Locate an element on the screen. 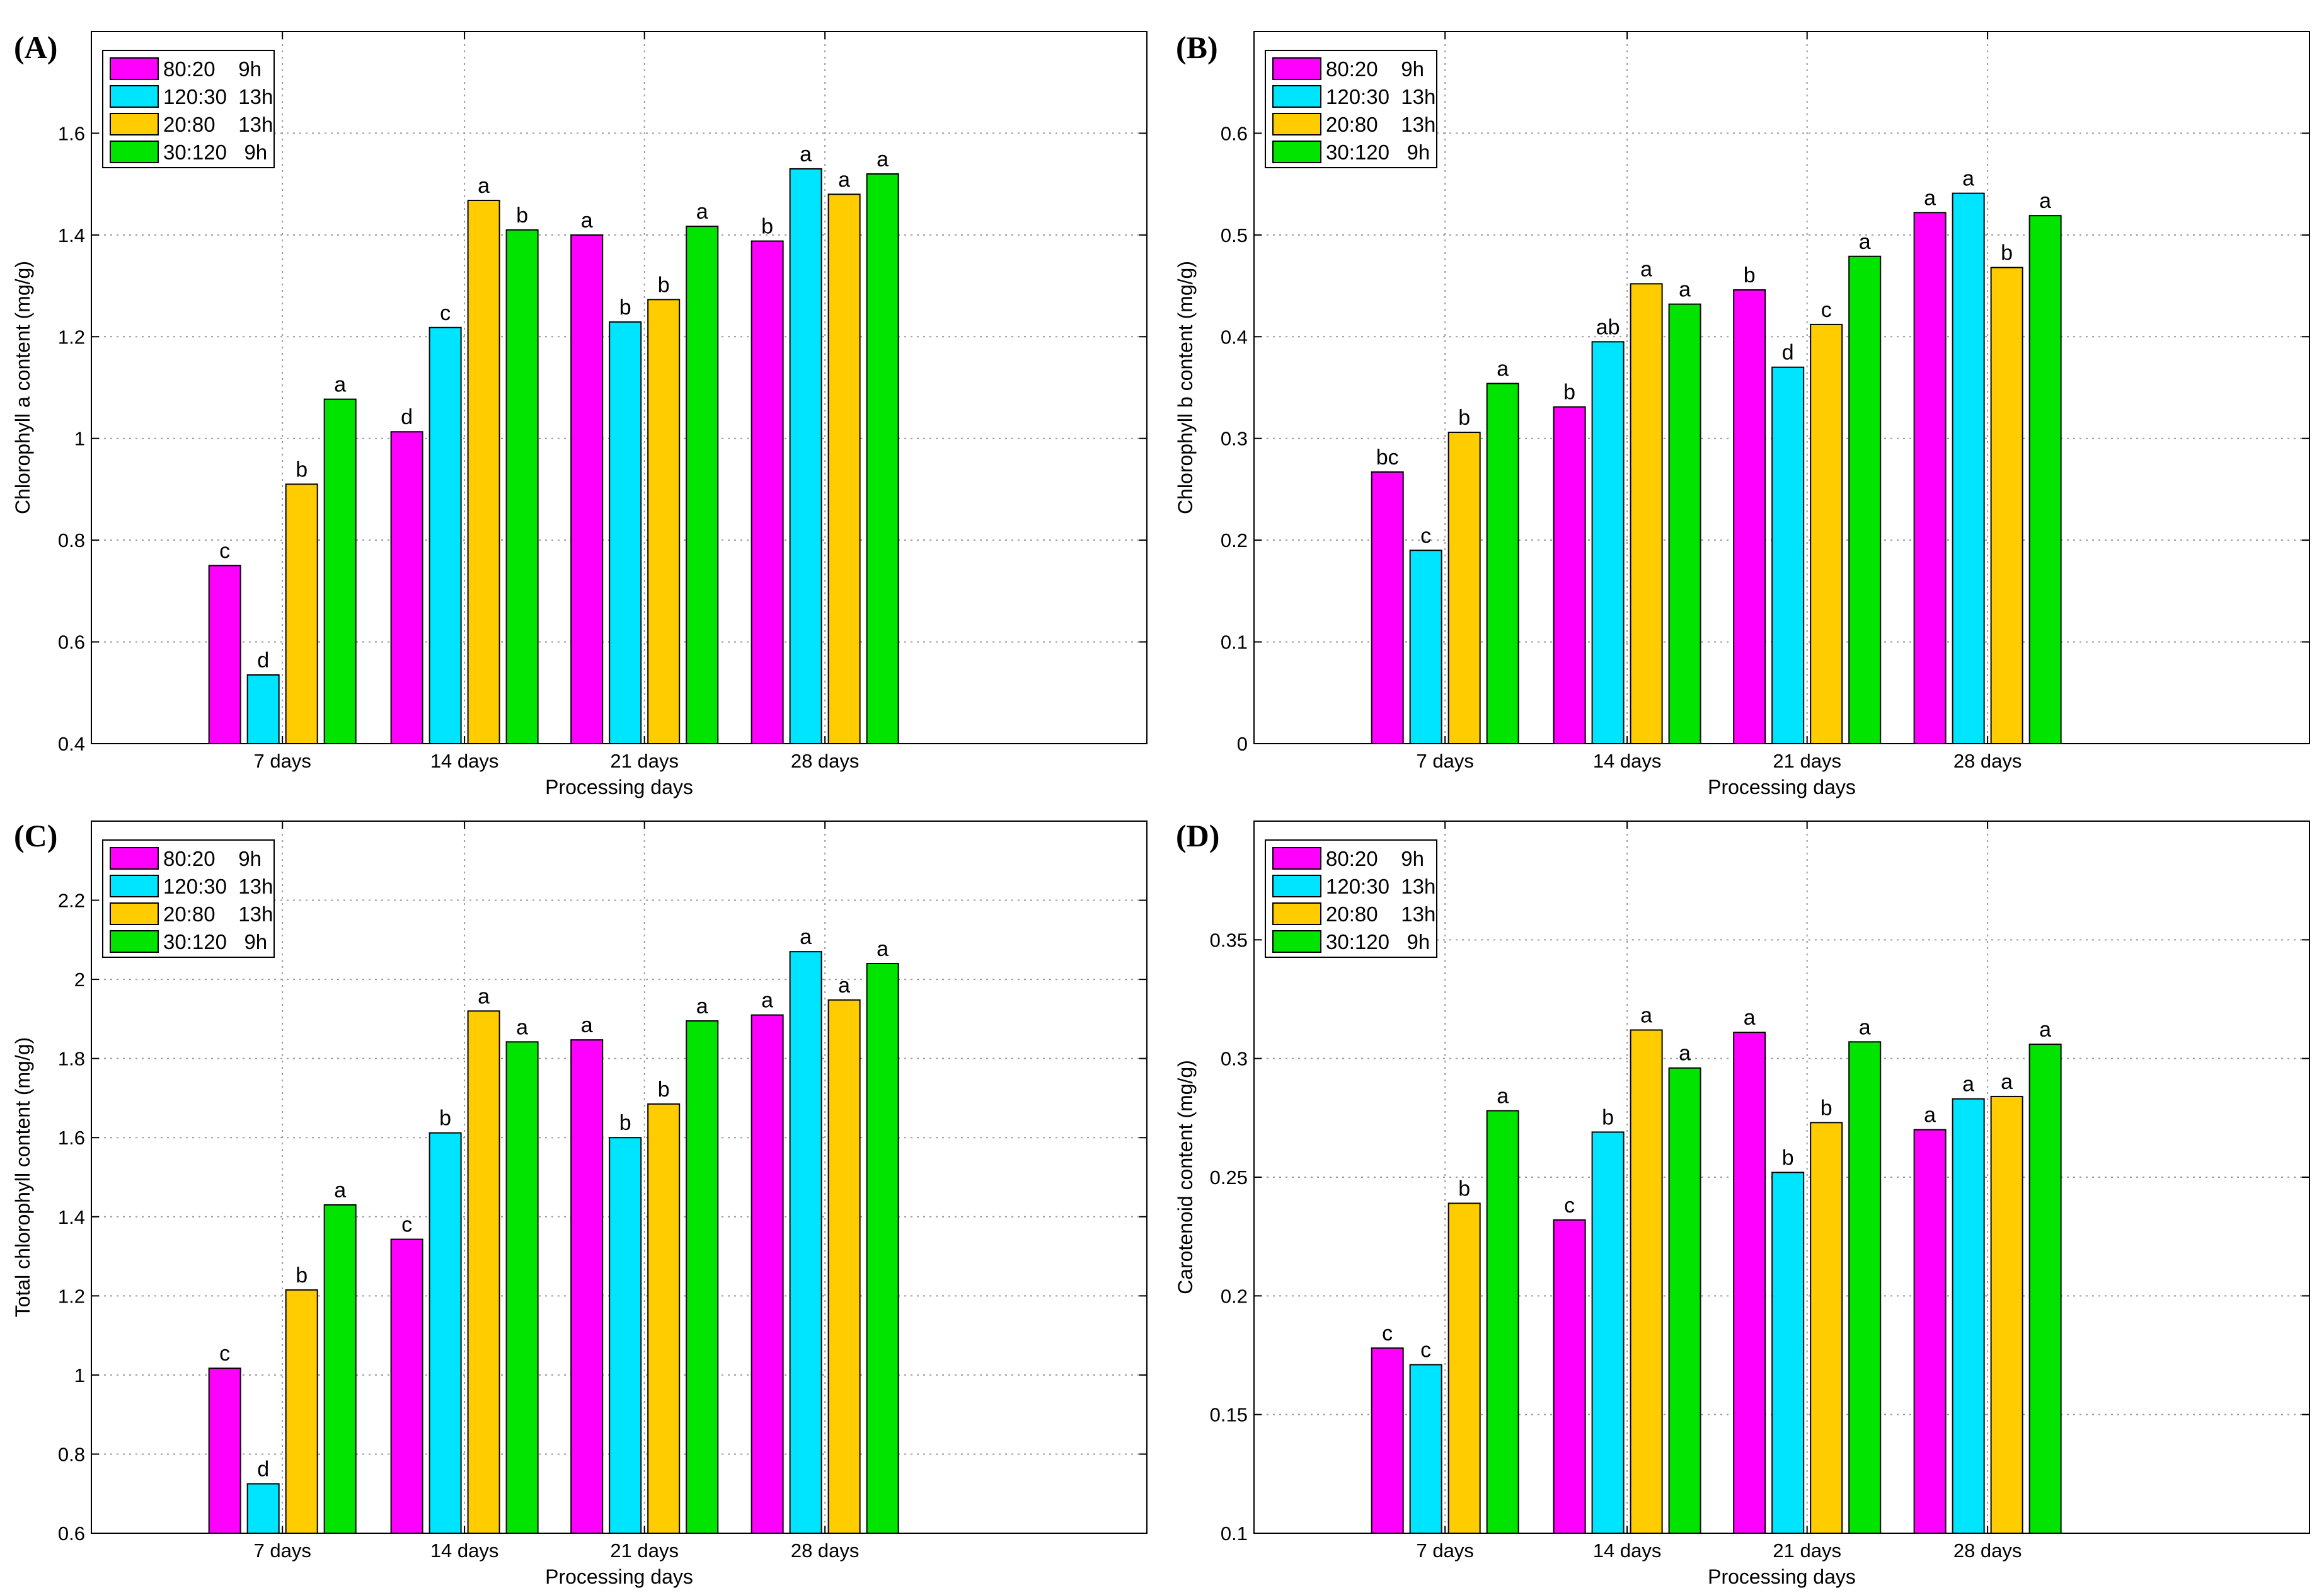 The height and width of the screenshot is (1595, 2324). x-tick-label: 21 days is located at coordinates (1807, 1551).